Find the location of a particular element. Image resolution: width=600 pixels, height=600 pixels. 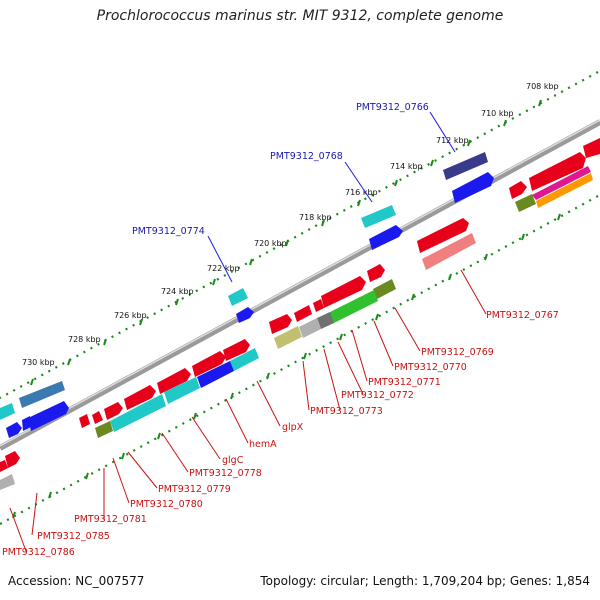

gene-label: glgC is located at coordinates (233, 460).